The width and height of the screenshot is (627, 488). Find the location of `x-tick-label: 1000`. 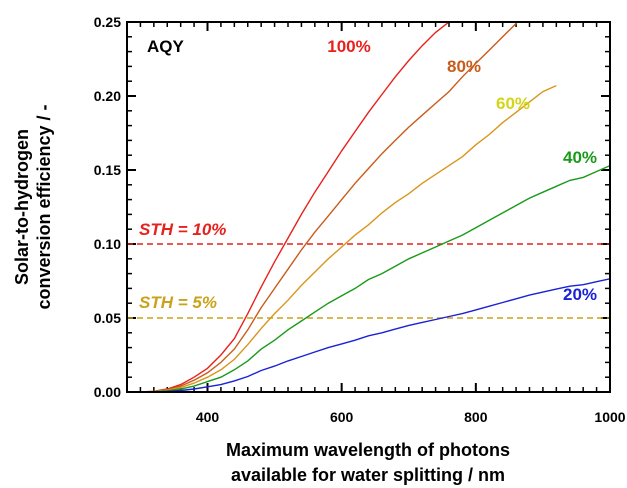

x-tick-label: 1000 is located at coordinates (609, 417).